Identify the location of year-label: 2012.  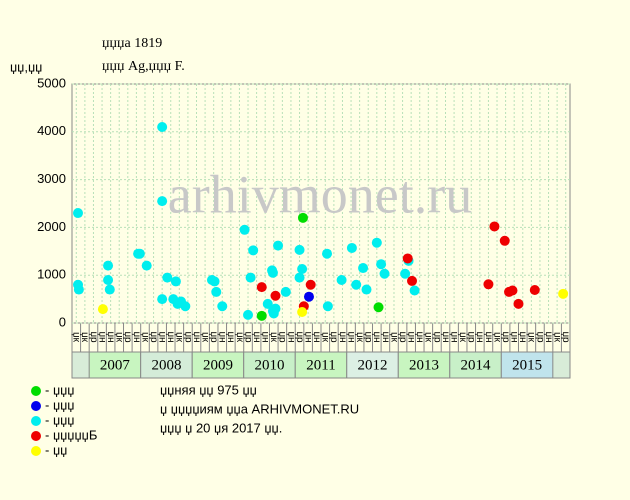
(373, 365).